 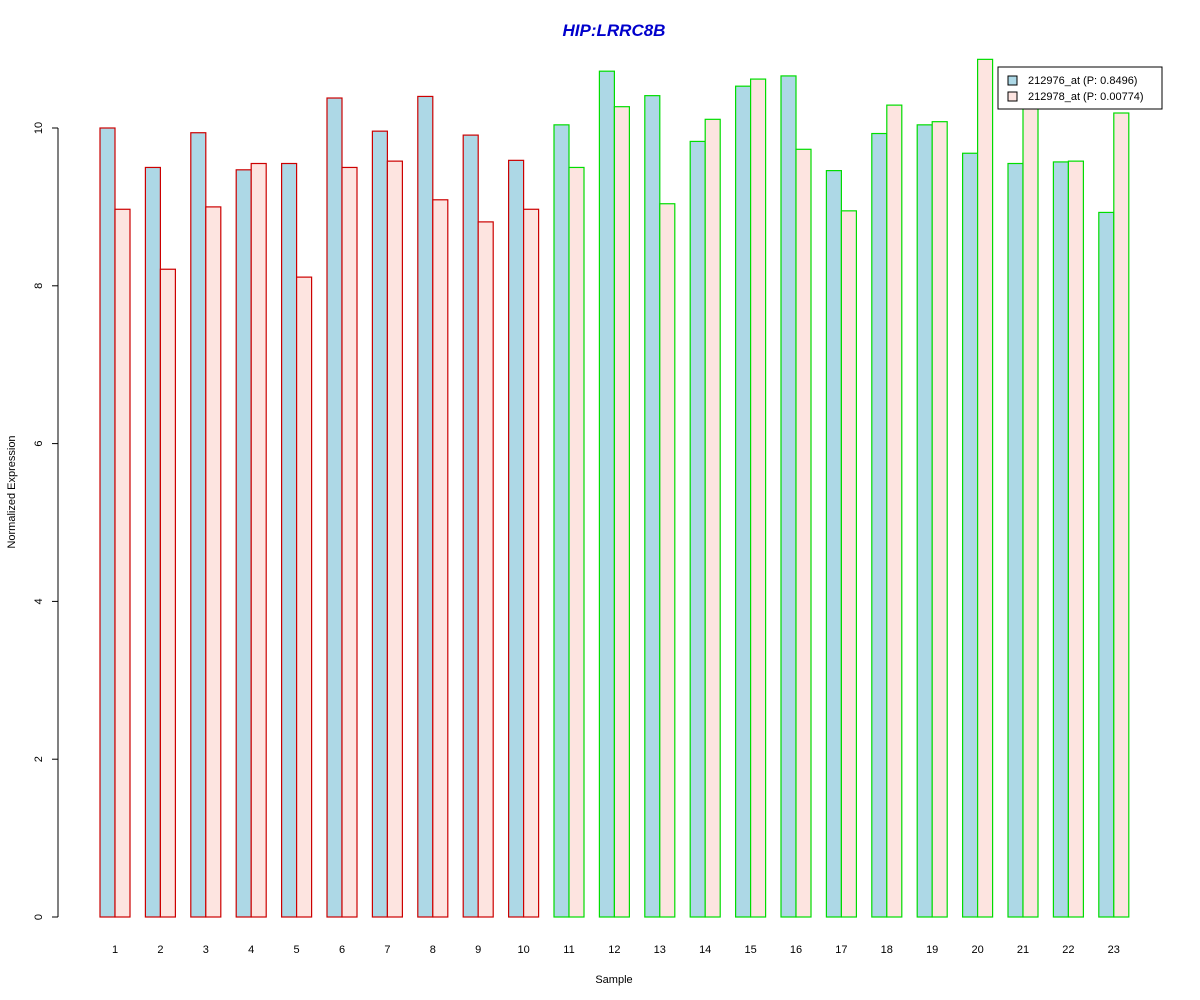 I want to click on x-tick-label: 7, so click(x=387, y=950).